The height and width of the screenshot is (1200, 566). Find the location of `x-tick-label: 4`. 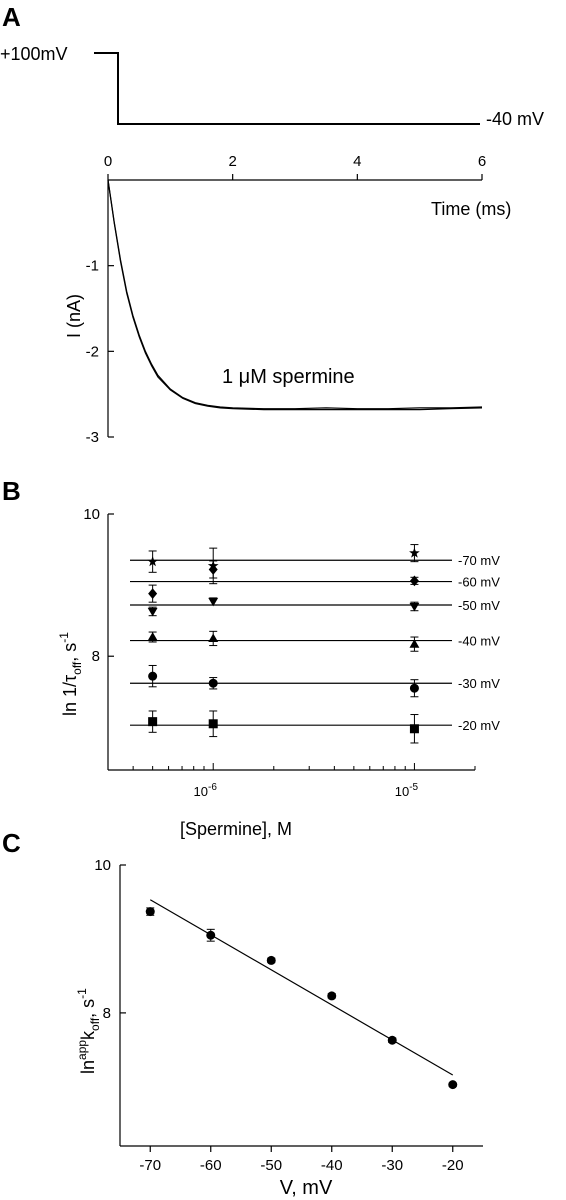

x-tick-label: 4 is located at coordinates (357, 161).